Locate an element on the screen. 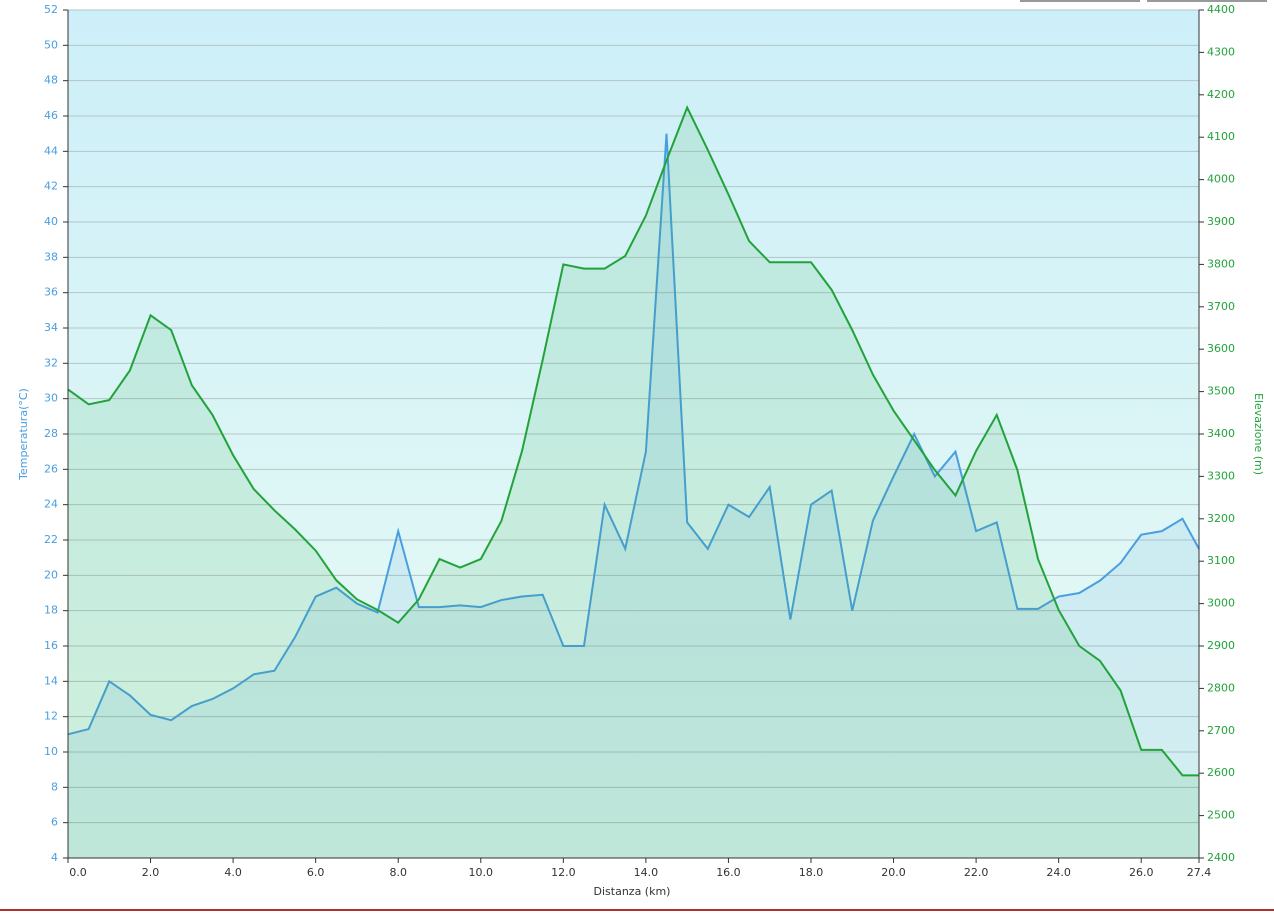  x-tick-label: 8.0 is located at coordinates (398, 872).